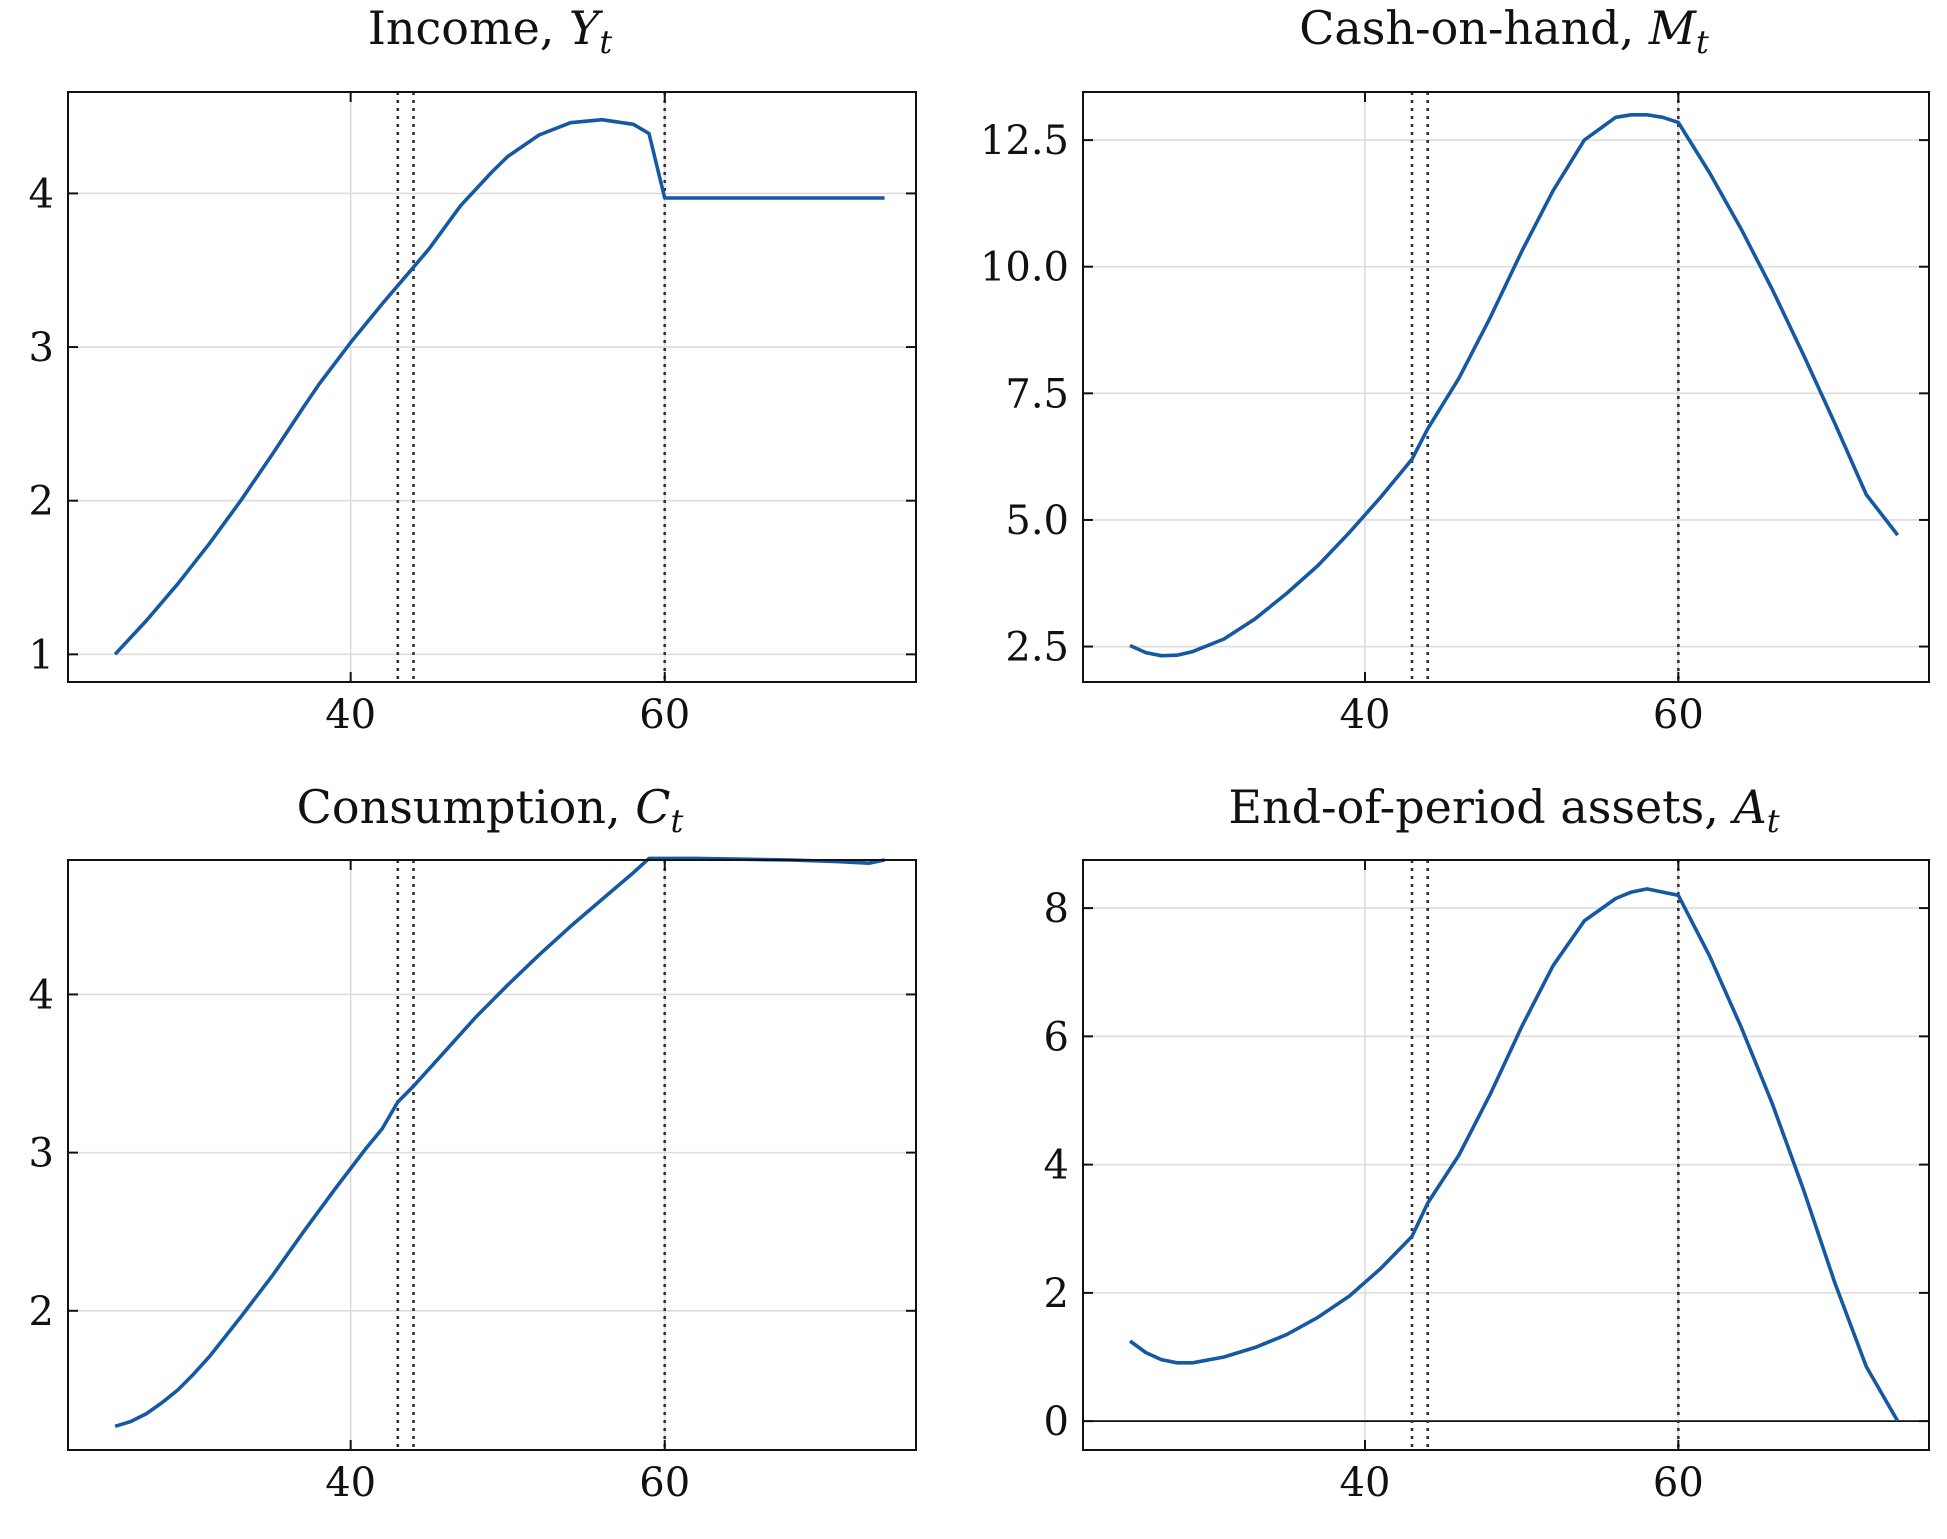 This screenshot has height=1539, width=1947. I want to click on y-tick-label: 1, so click(41, 655).